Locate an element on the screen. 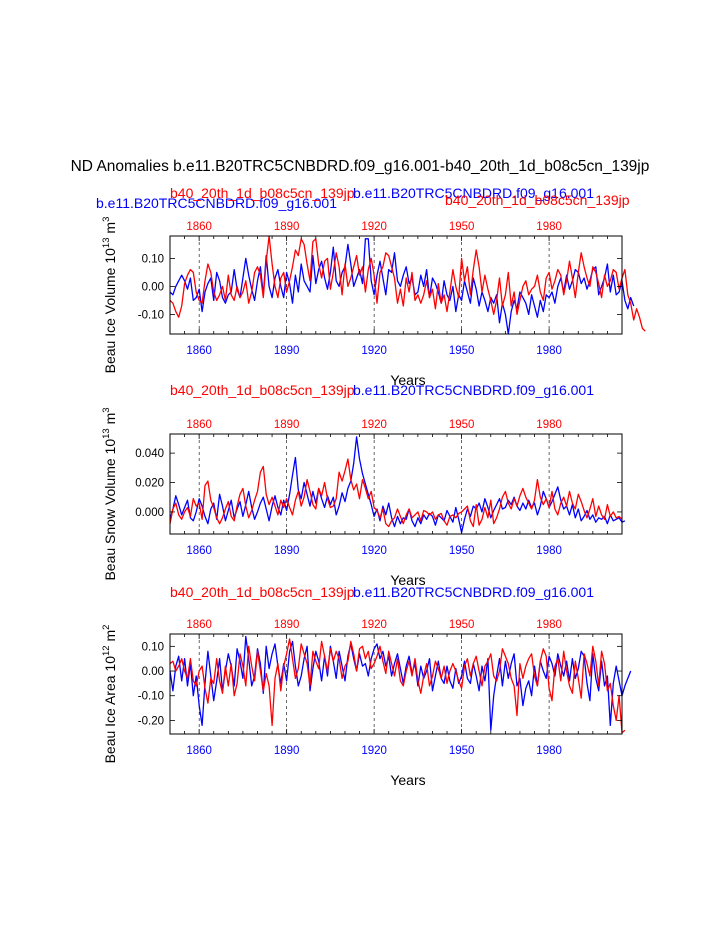 The width and height of the screenshot is (723, 935). series-title-1: b.e11.B20TRC5CNBDRD.f09_g16.001 is located at coordinates (216, 203).